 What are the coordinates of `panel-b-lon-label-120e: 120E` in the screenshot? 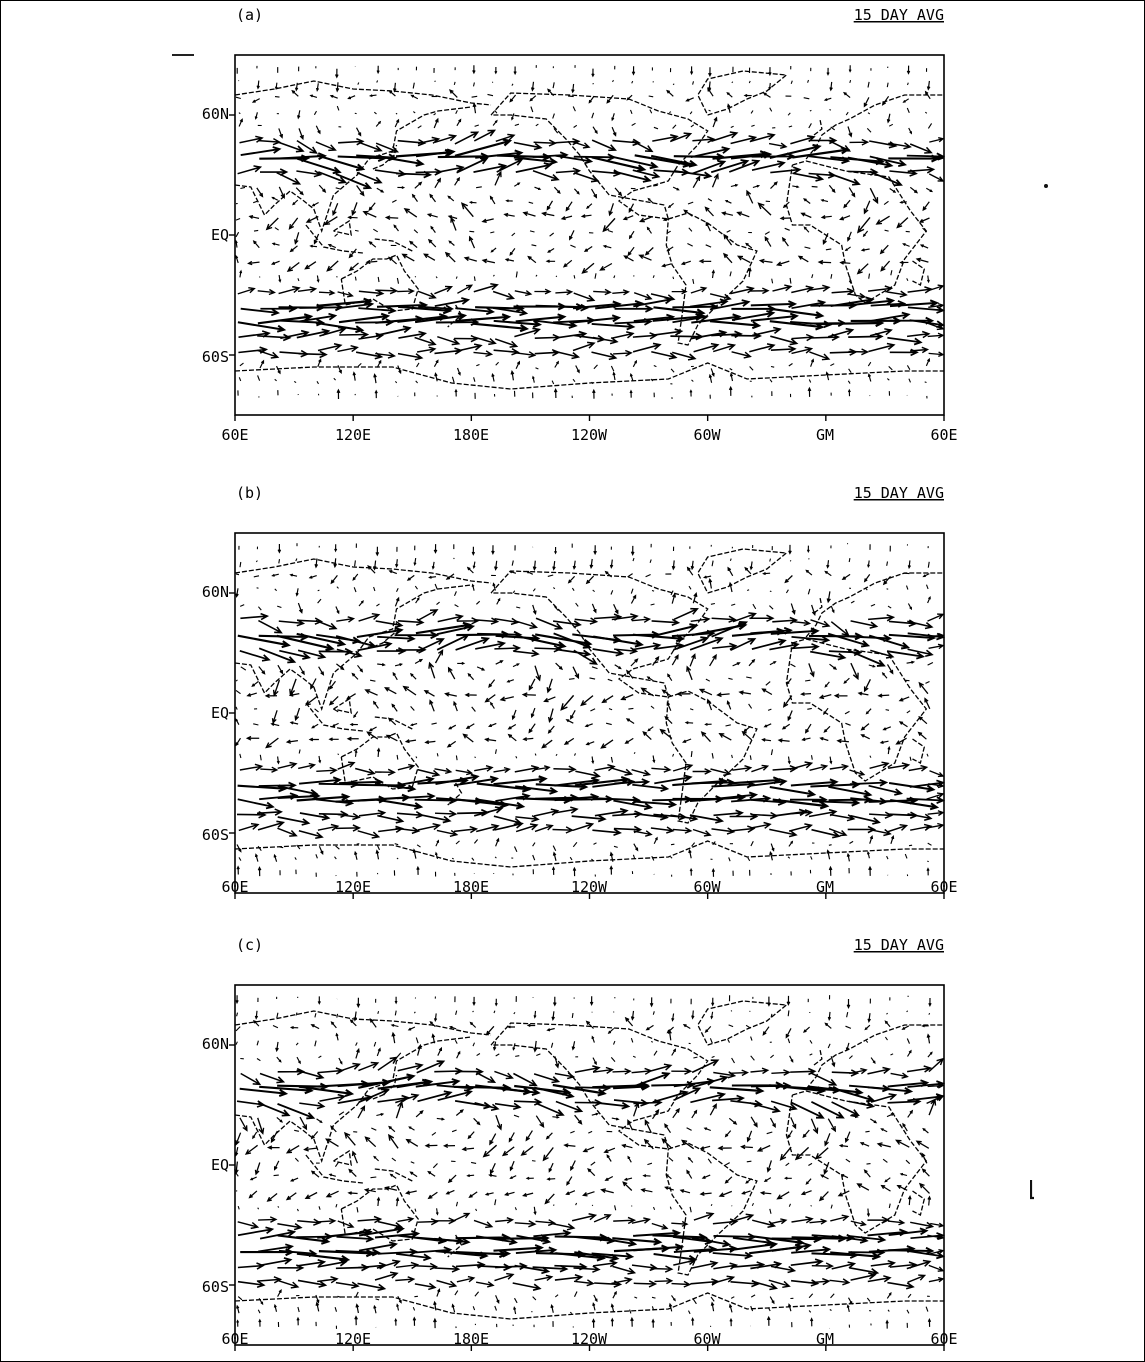 It's located at (353, 887).